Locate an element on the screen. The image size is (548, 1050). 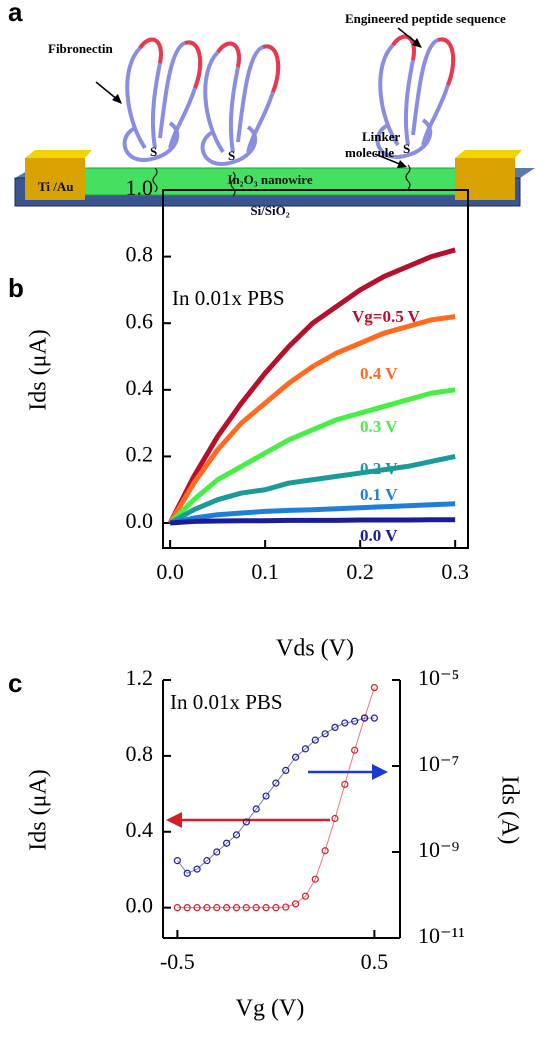
y-tick-label: 0.6 is located at coordinates (140, 320).